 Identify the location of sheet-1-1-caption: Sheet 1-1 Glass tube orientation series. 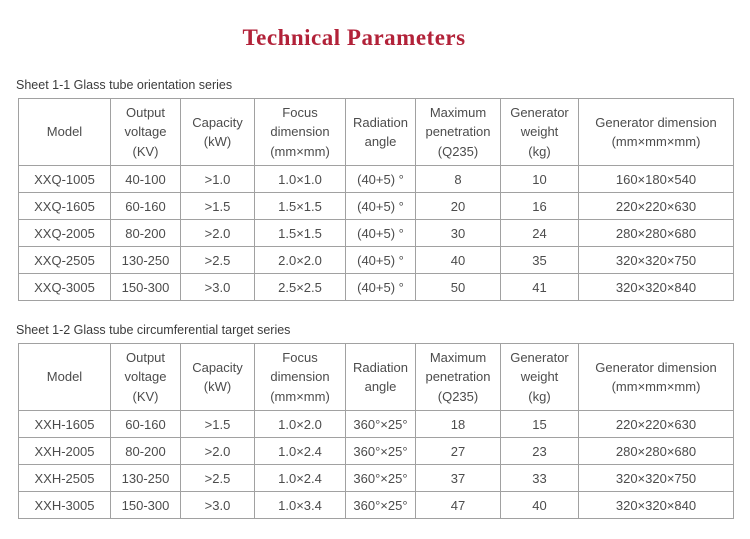
(124, 85).